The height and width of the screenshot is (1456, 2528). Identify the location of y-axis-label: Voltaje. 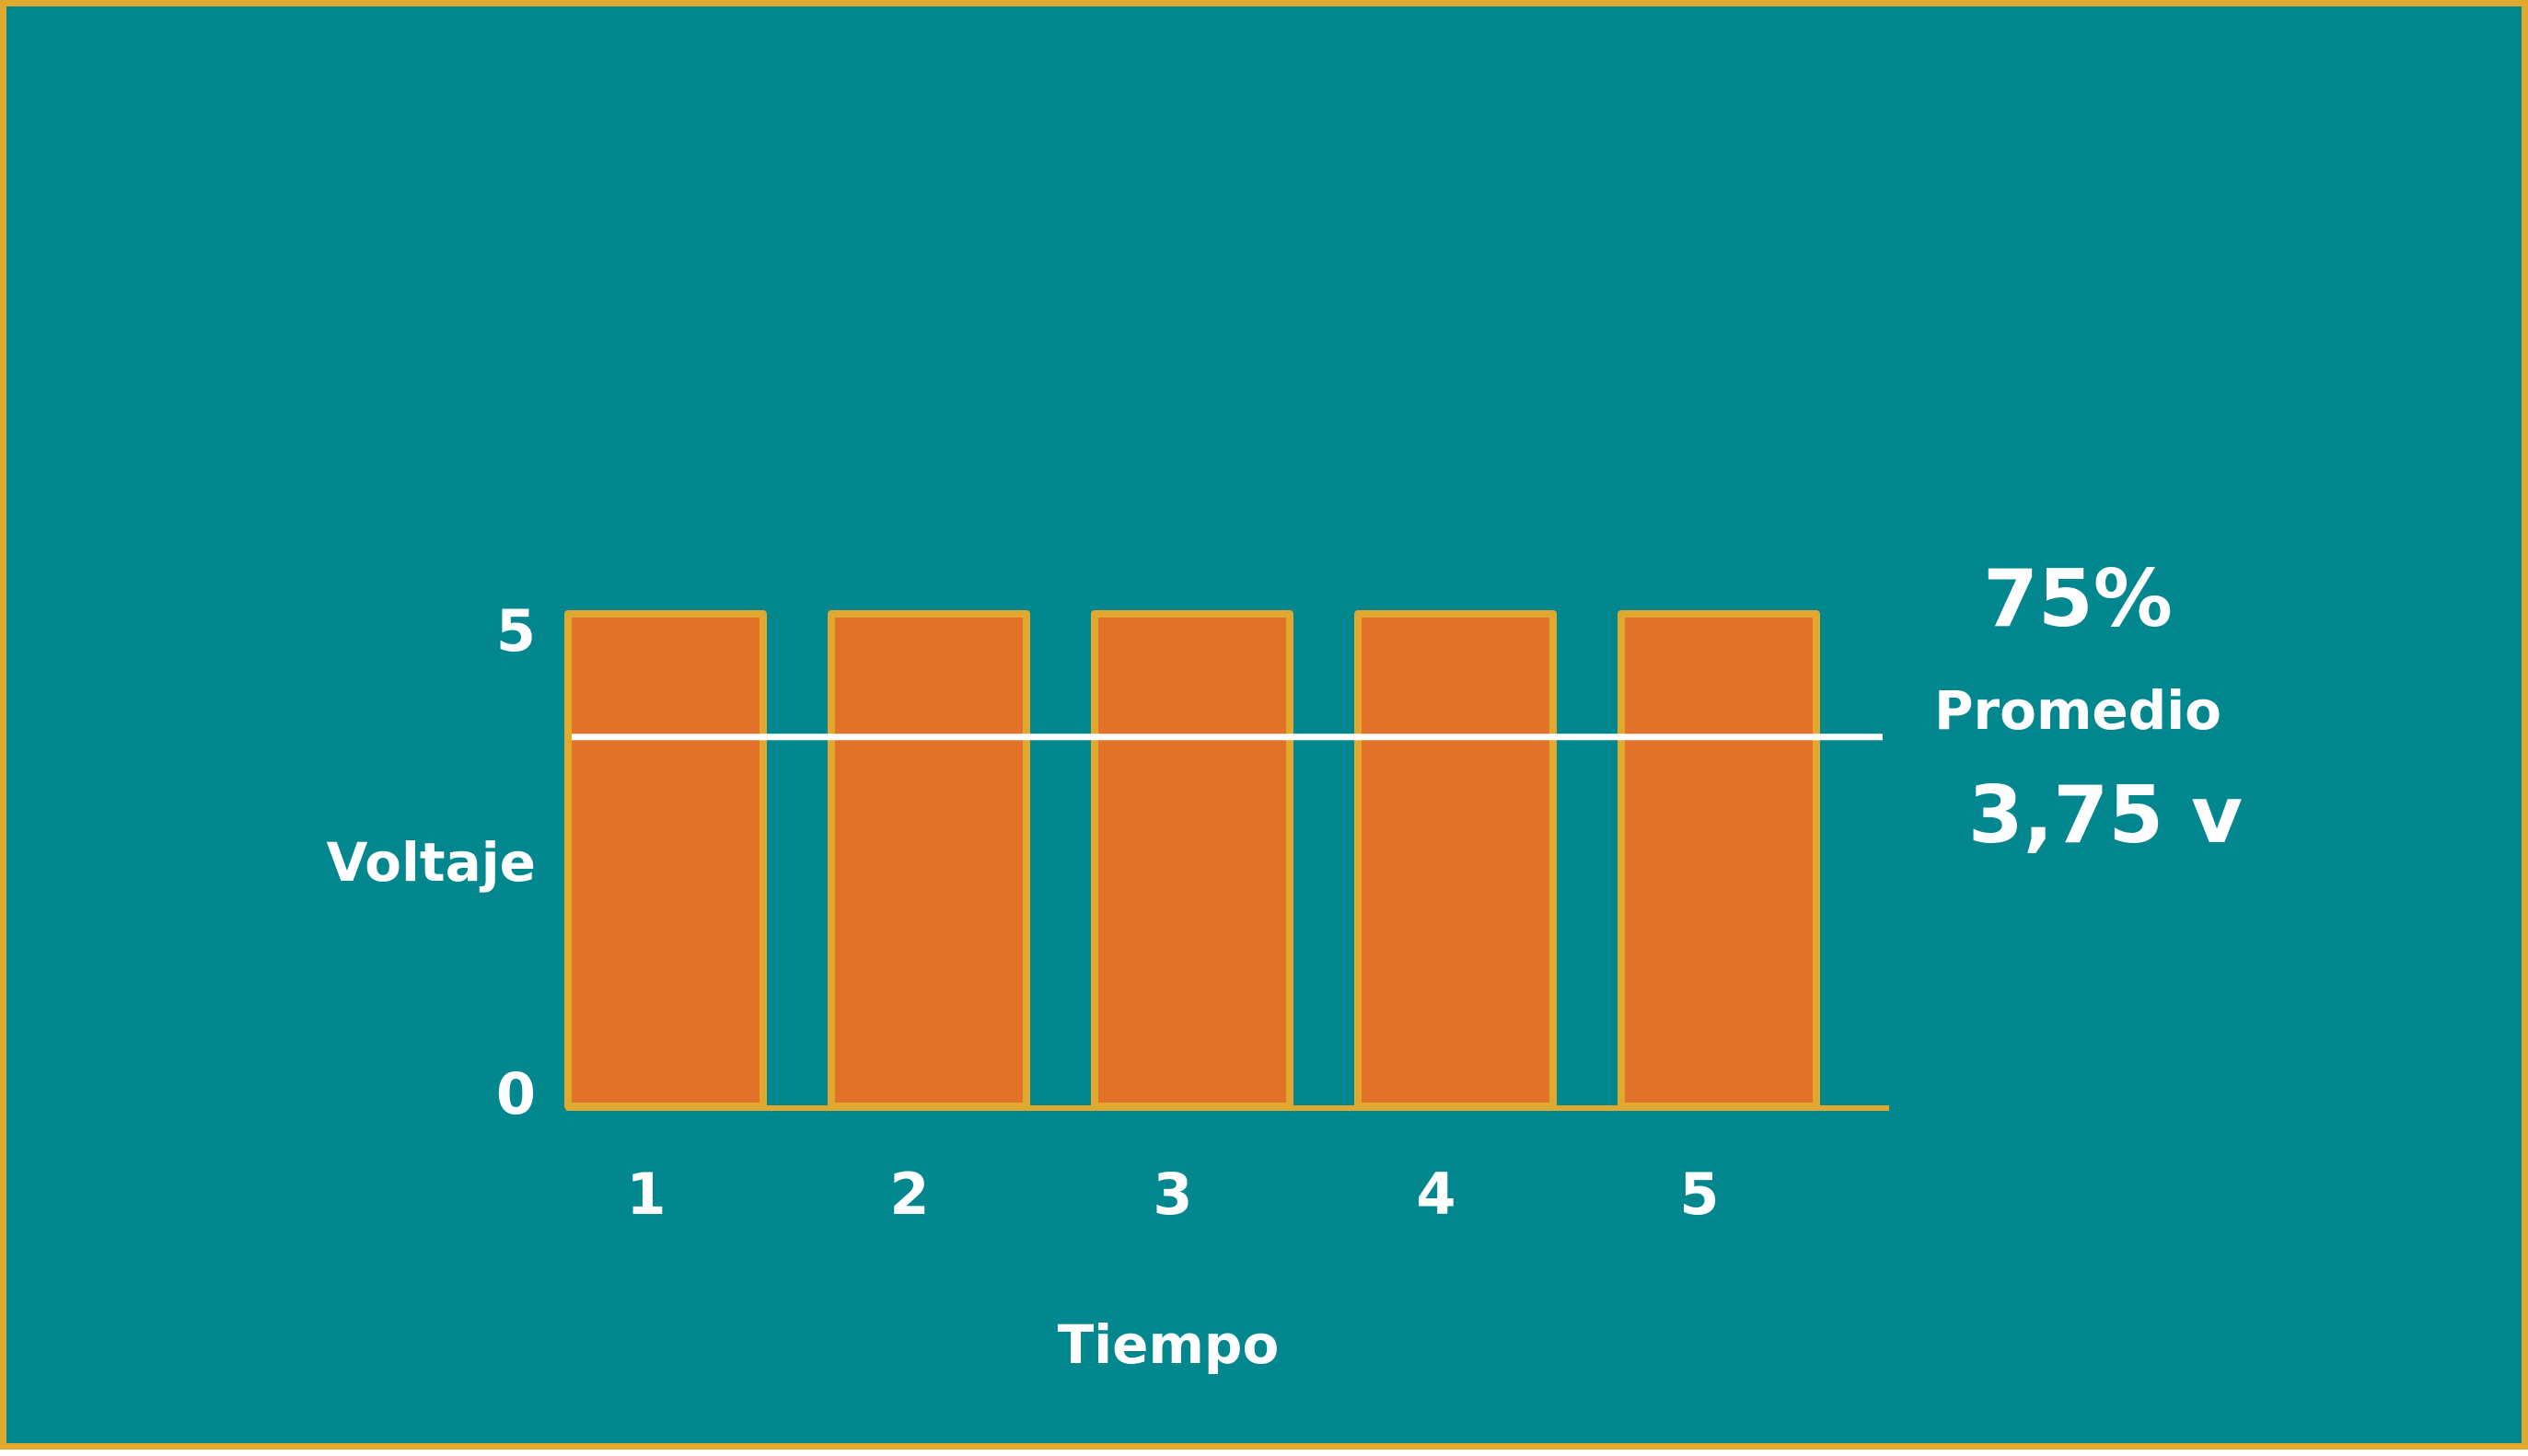
(431, 862).